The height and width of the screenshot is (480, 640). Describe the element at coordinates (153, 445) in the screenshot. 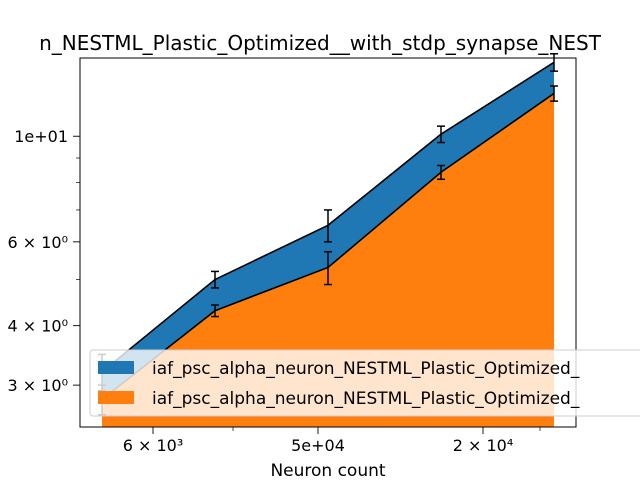

I see `x-tick-label: 6 × 10³` at that location.